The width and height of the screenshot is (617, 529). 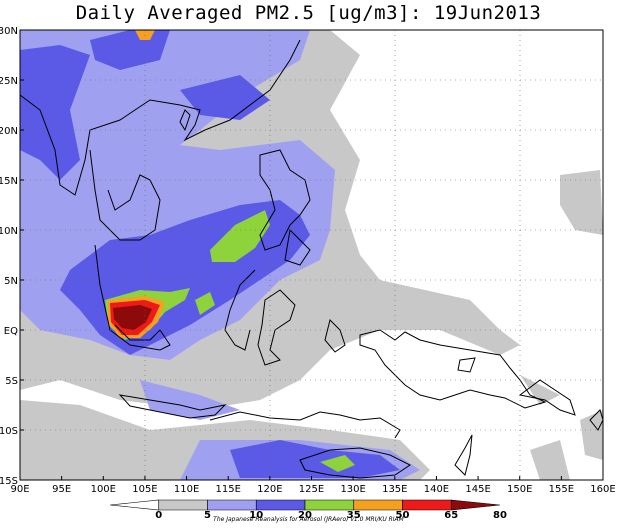 What do you see at coordinates (305, 515) in the screenshot?
I see `colorbar-label: 20` at bounding box center [305, 515].